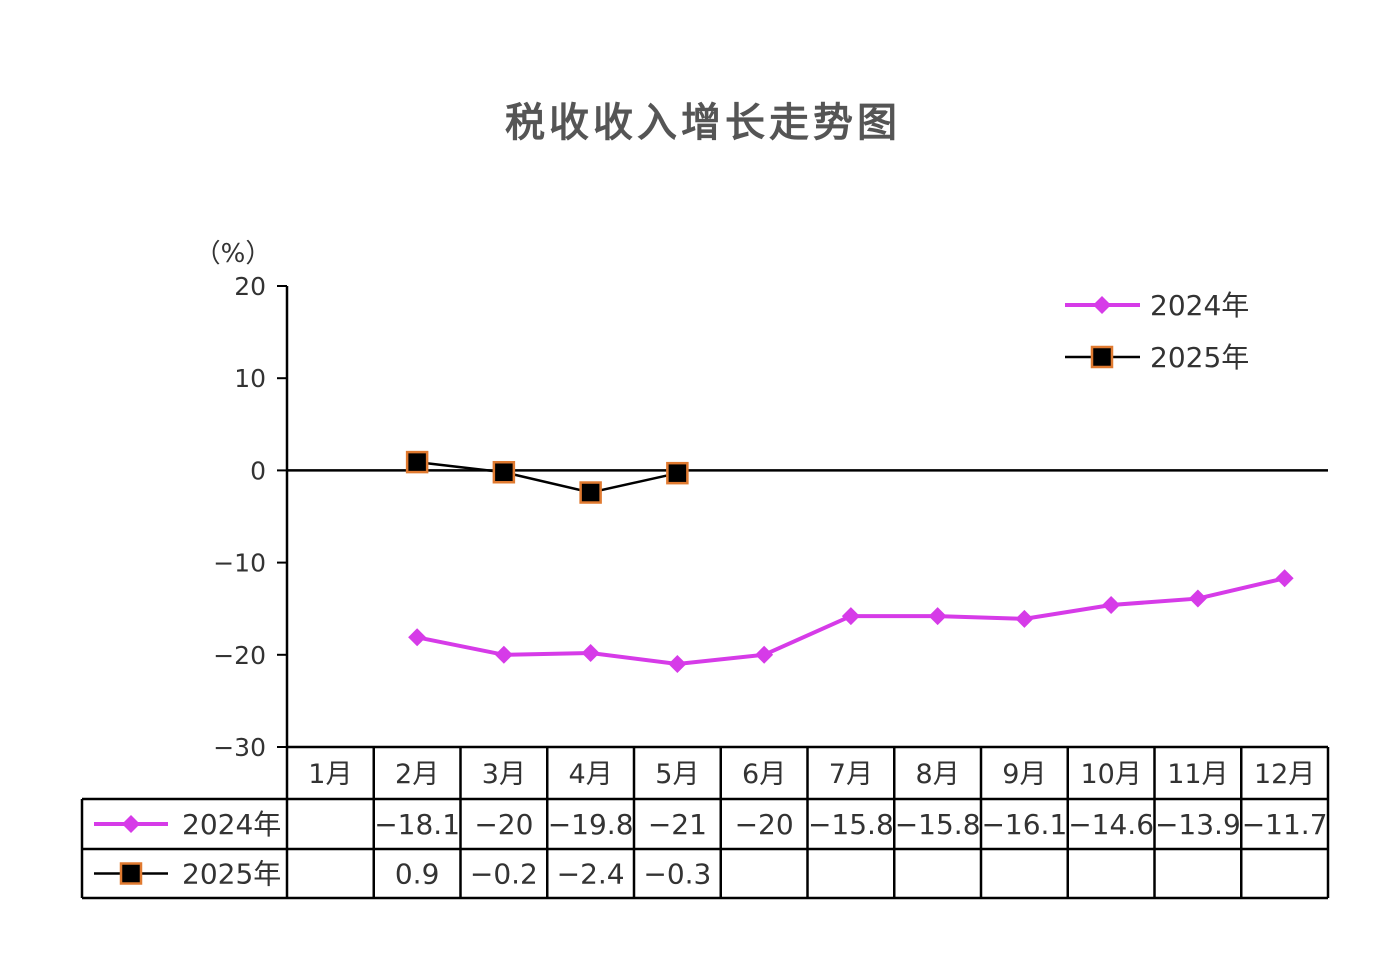 This screenshot has width=1386, height=968. I want to click on legend: 2024年 2025年, so click(1157, 331).